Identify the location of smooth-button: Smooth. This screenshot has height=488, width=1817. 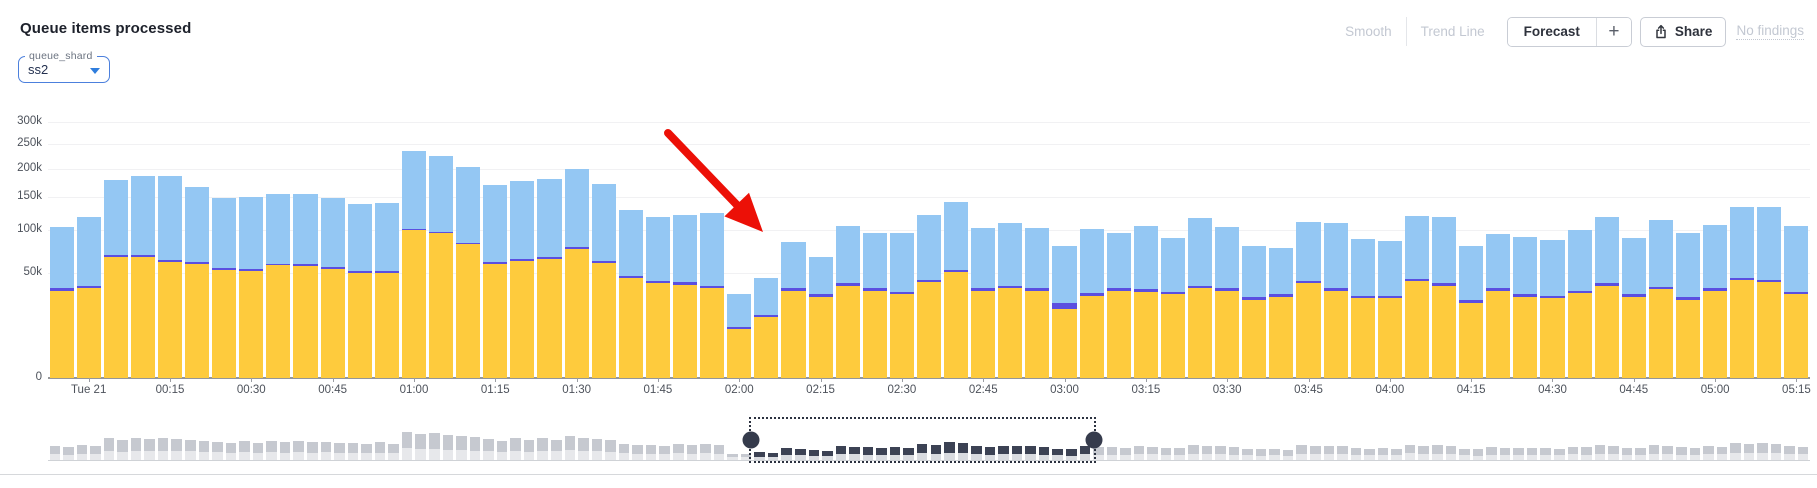
(1368, 31).